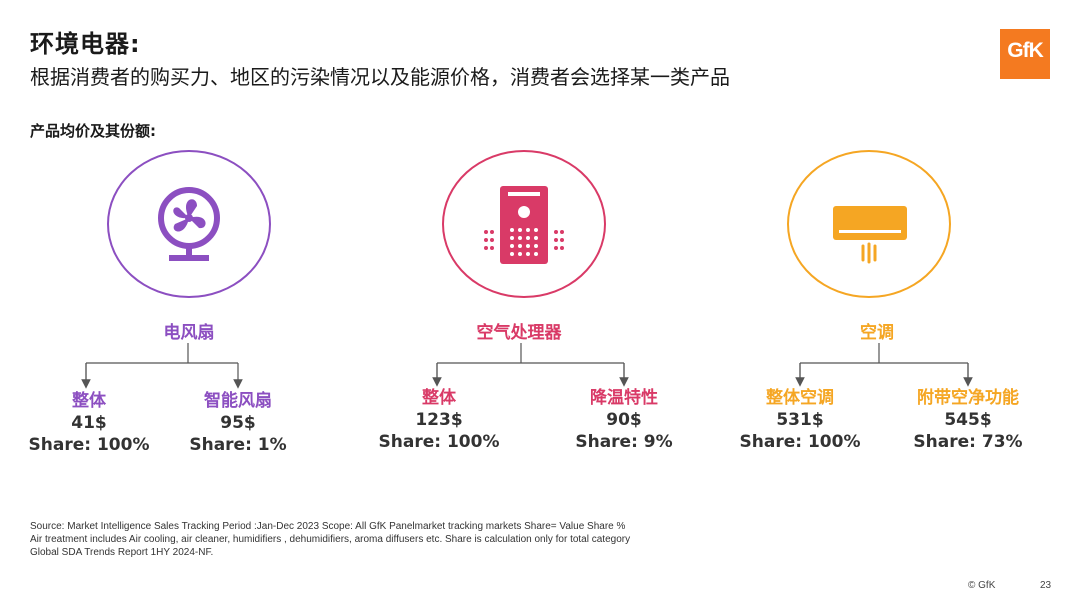 This screenshot has height=608, width=1080. I want to click on leaf-air-overall: 整体 123$ Share: 100%, so click(439, 420).